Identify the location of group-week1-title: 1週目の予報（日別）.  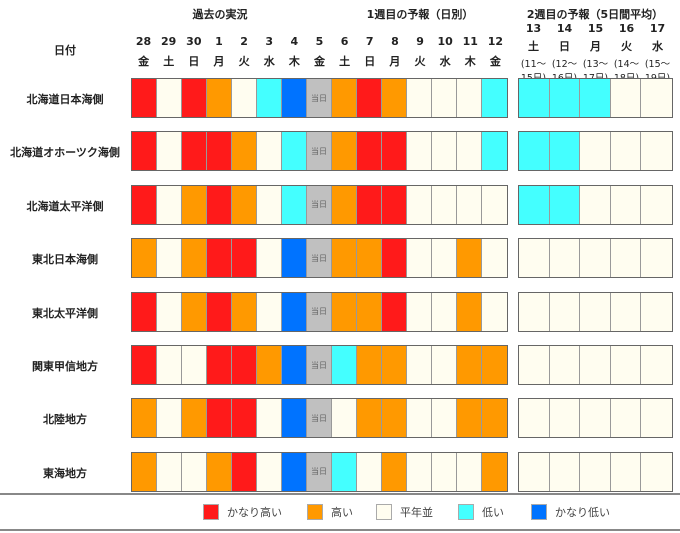
(420, 14).